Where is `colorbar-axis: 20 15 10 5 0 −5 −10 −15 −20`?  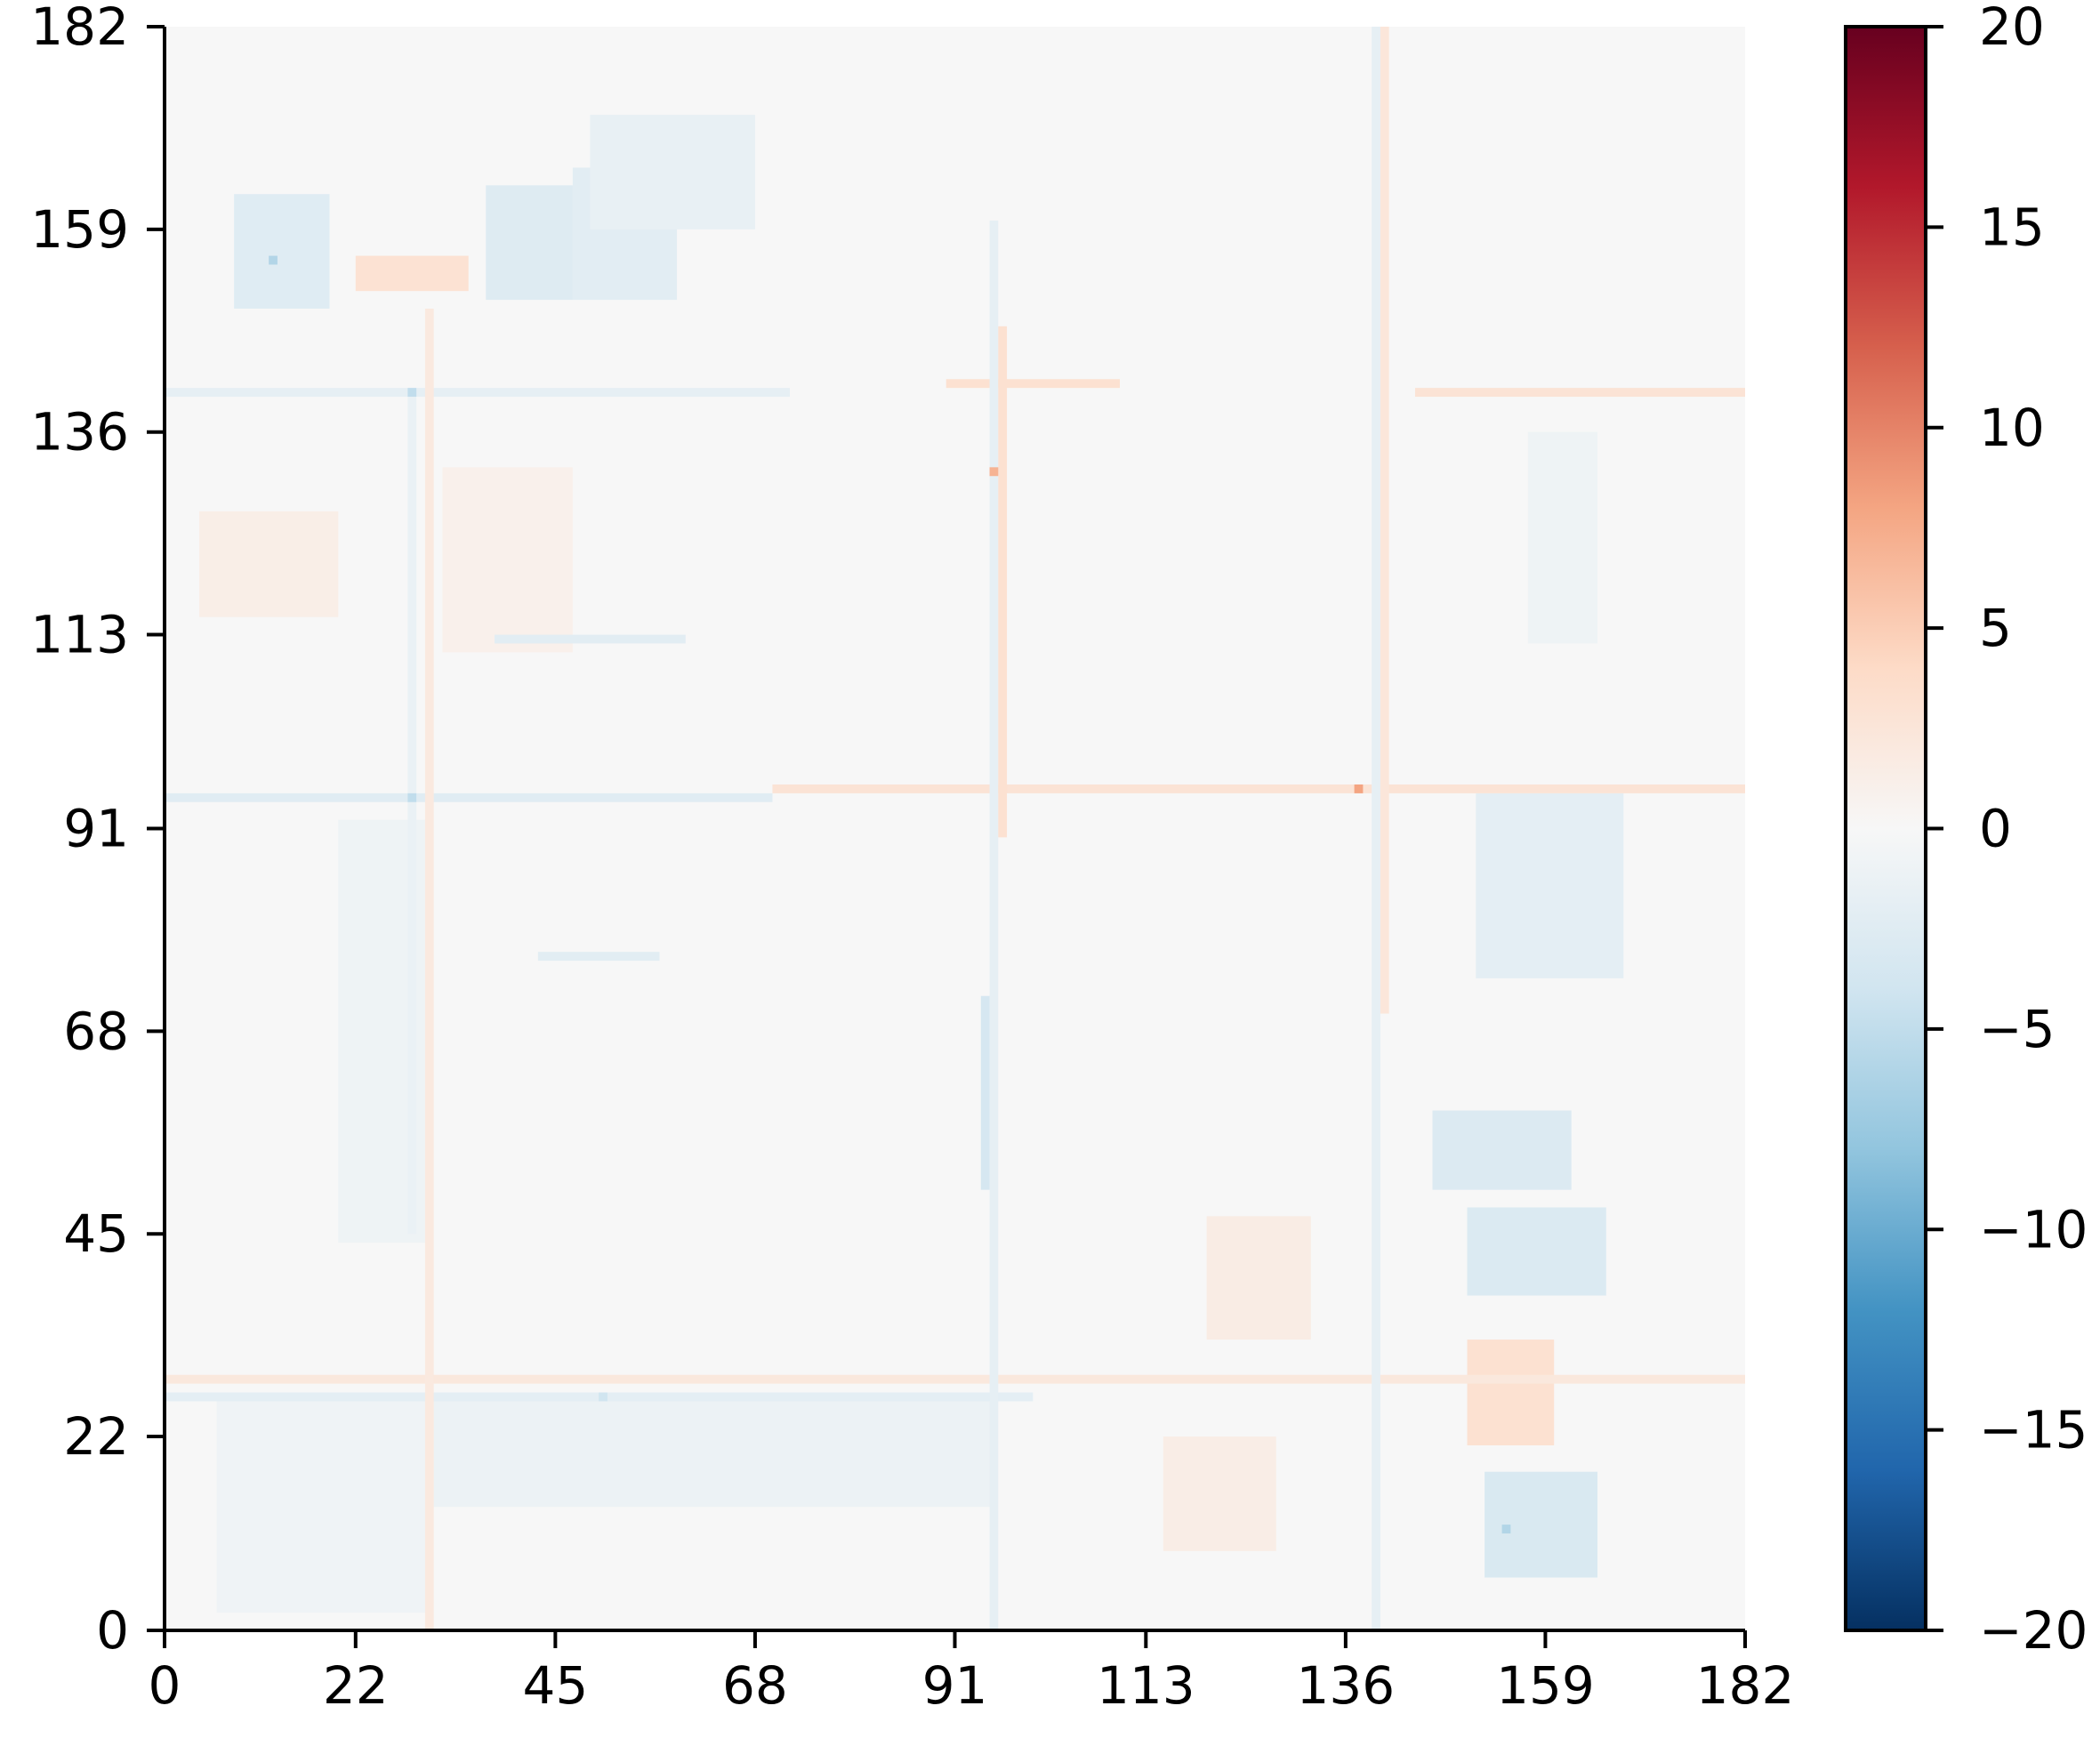 colorbar-axis: 20 15 10 5 0 −5 −10 −15 −20 is located at coordinates (2007, 830).